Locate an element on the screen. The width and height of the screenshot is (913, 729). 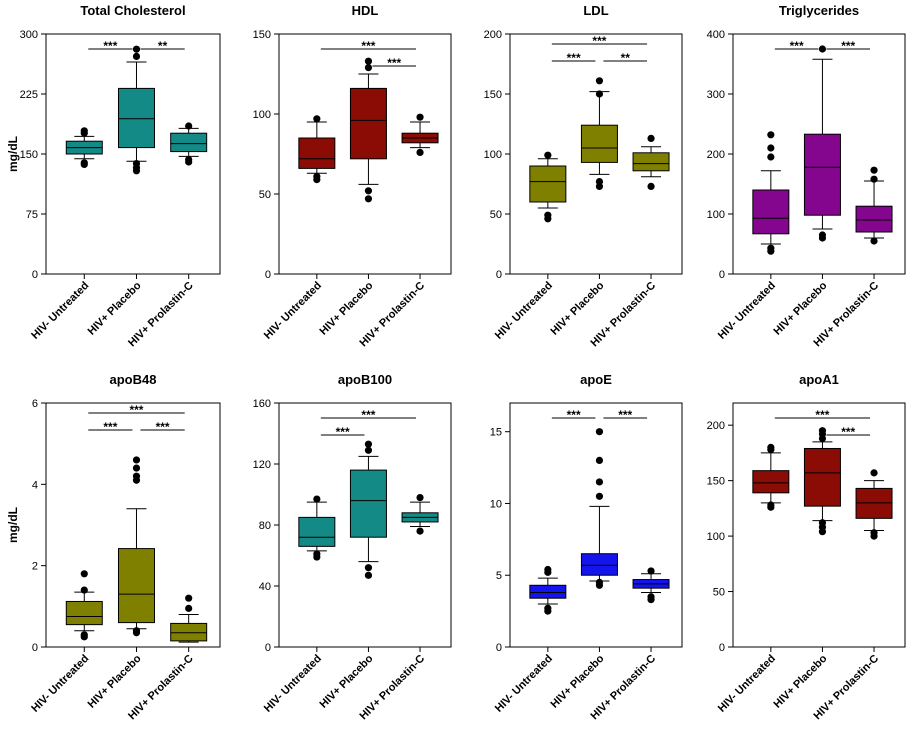
chart-title: apoB100 is located at coordinates (365, 379).